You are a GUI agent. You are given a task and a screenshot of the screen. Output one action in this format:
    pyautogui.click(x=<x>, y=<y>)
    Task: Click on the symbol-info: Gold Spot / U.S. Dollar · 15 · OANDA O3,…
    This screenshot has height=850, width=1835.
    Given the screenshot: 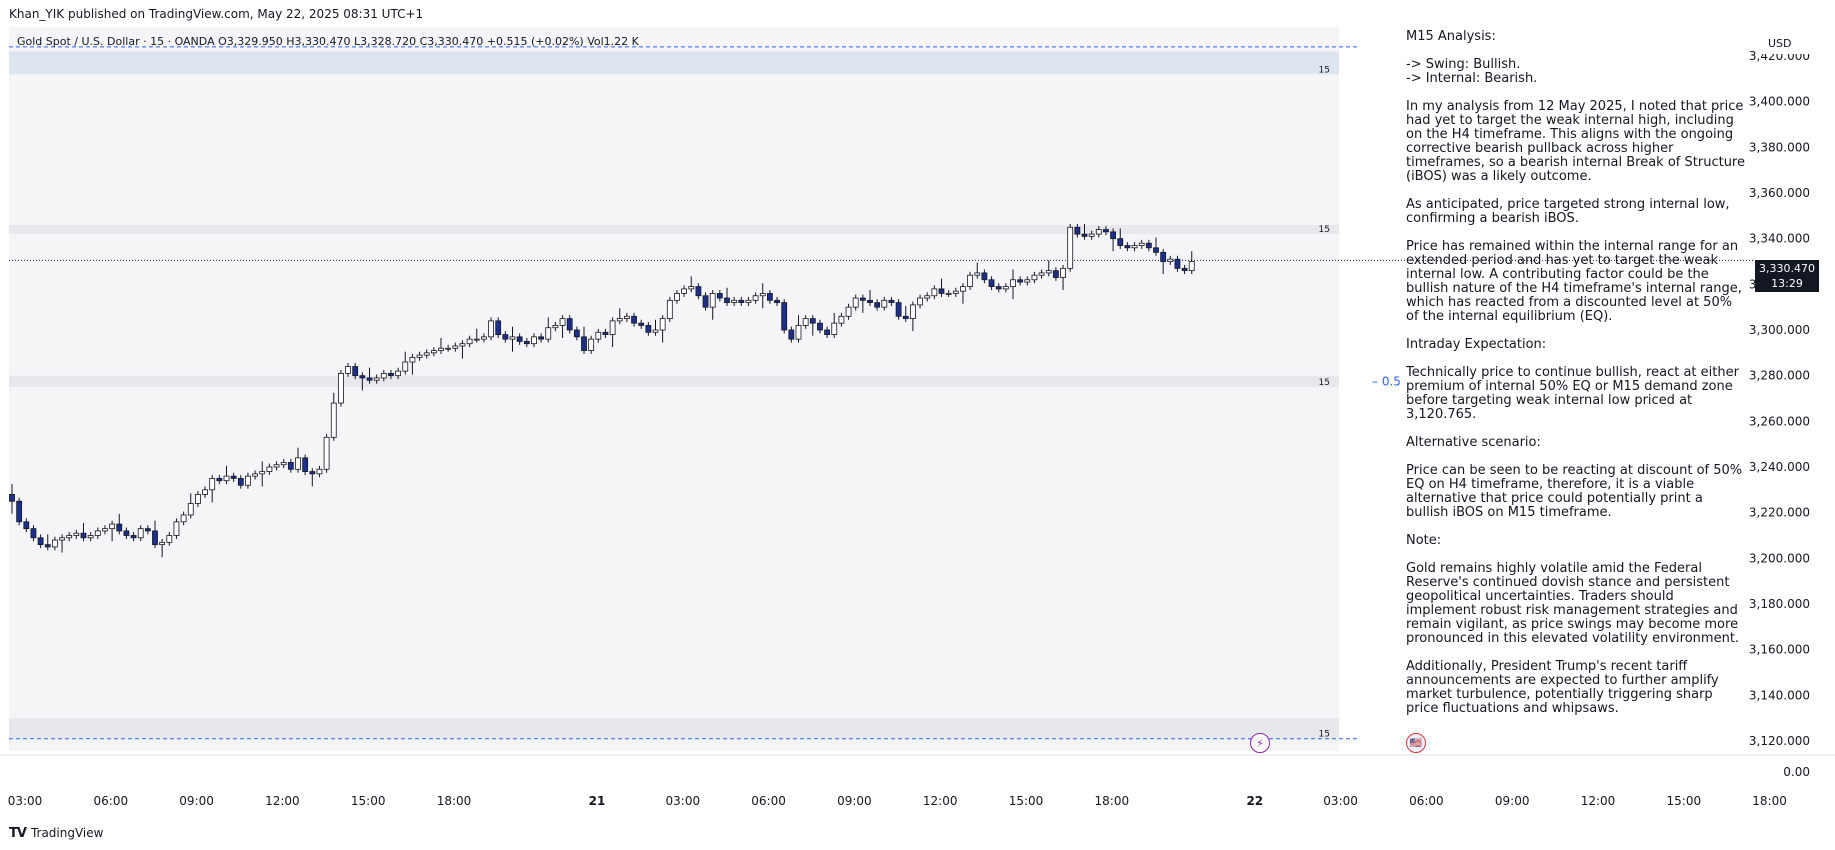 What is the action you would take?
    pyautogui.click(x=328, y=41)
    